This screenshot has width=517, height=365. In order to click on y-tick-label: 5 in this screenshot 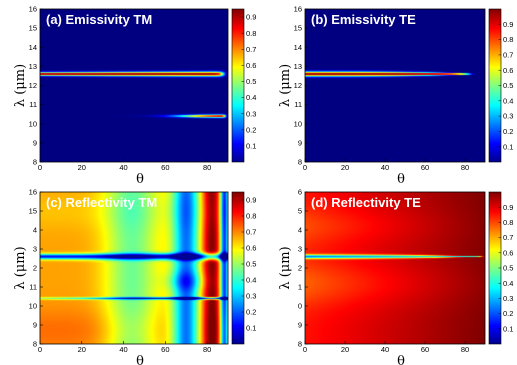, I will do `click(300, 211)`.